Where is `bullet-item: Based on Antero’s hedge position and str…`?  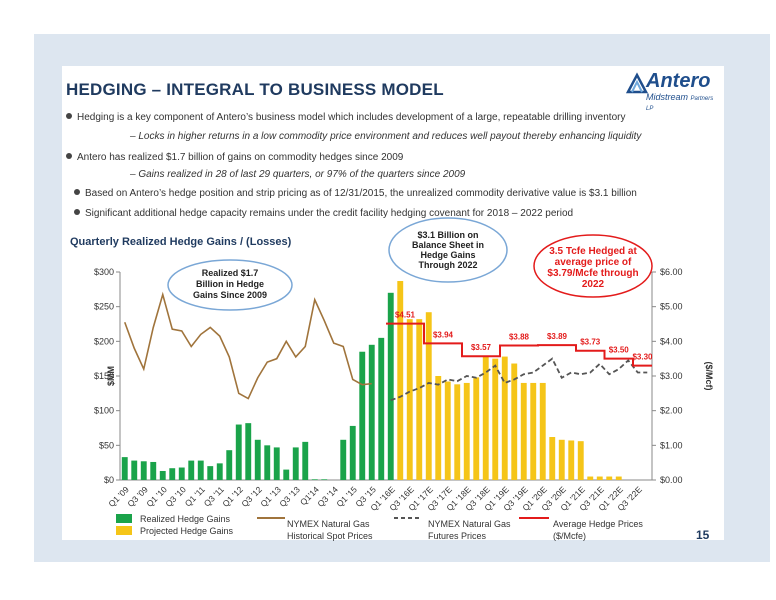 bullet-item: Based on Antero’s hedge position and str… is located at coordinates (355, 193).